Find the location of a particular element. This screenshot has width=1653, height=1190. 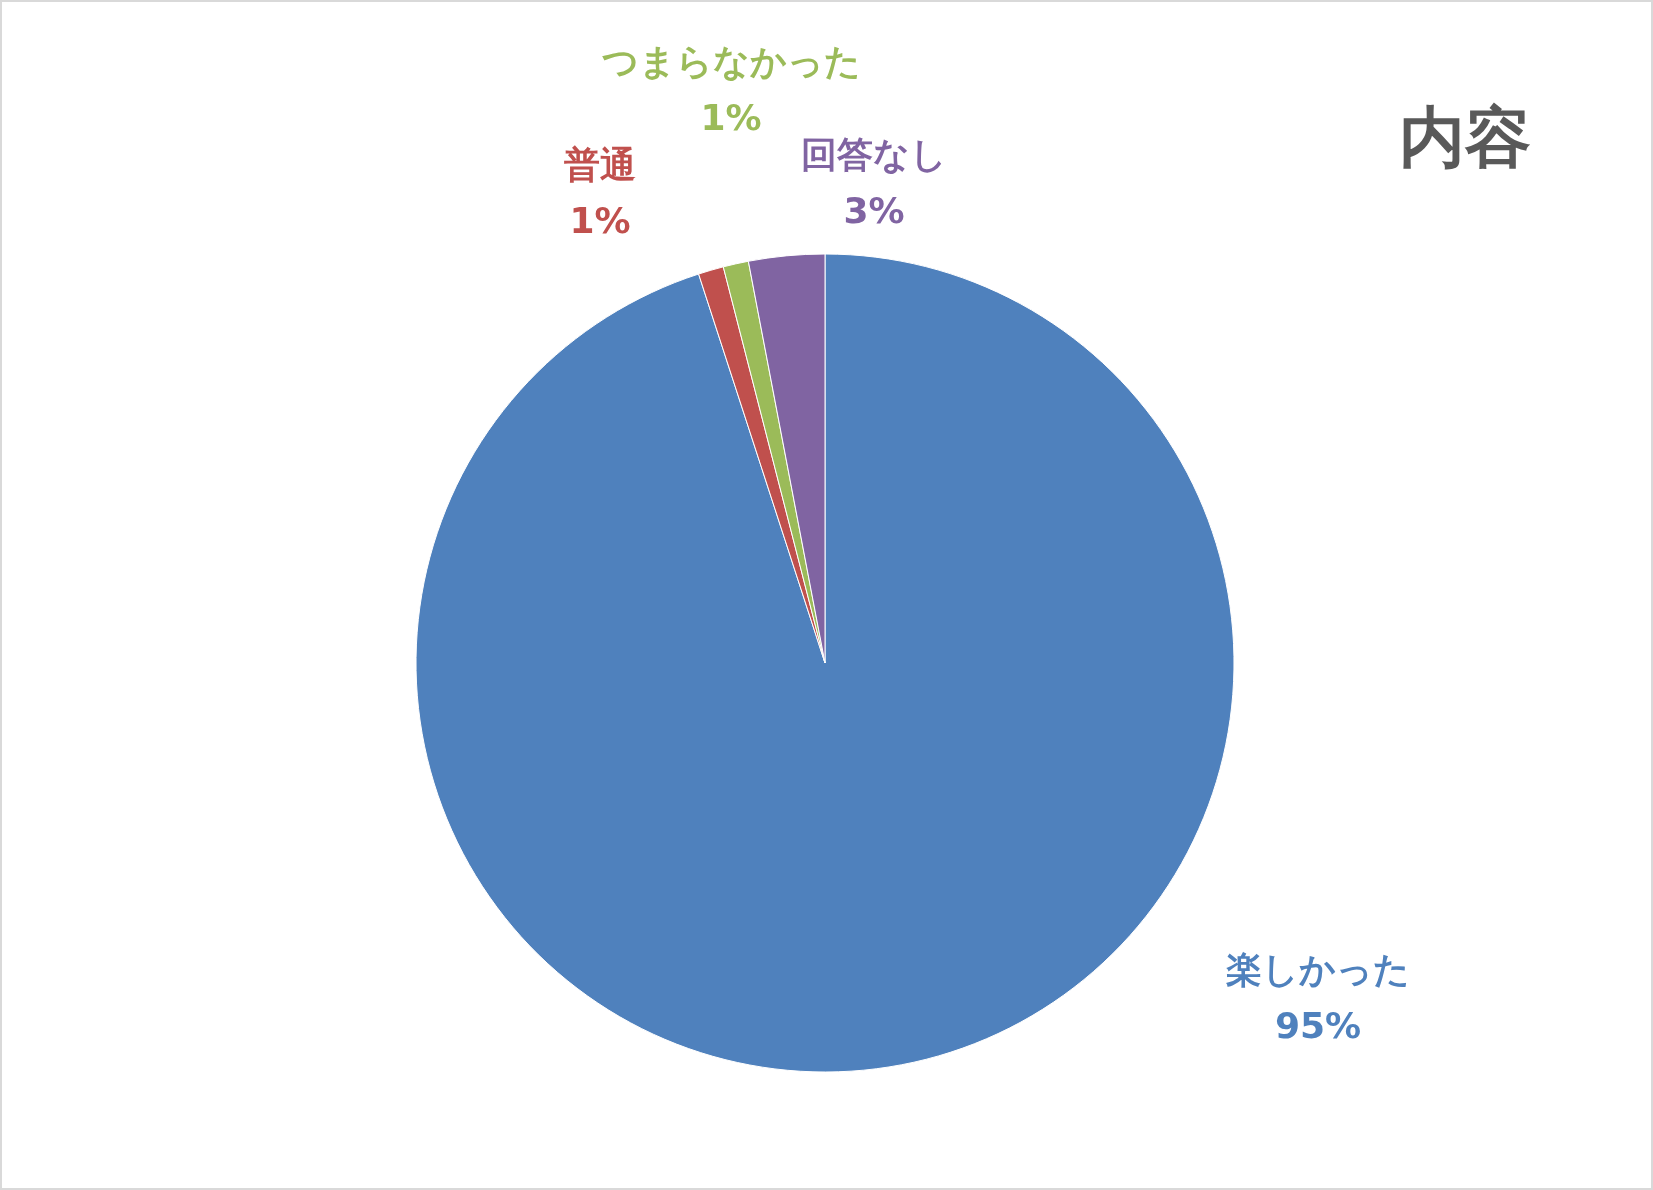

text: 内容 is located at coordinates (1465, 137).